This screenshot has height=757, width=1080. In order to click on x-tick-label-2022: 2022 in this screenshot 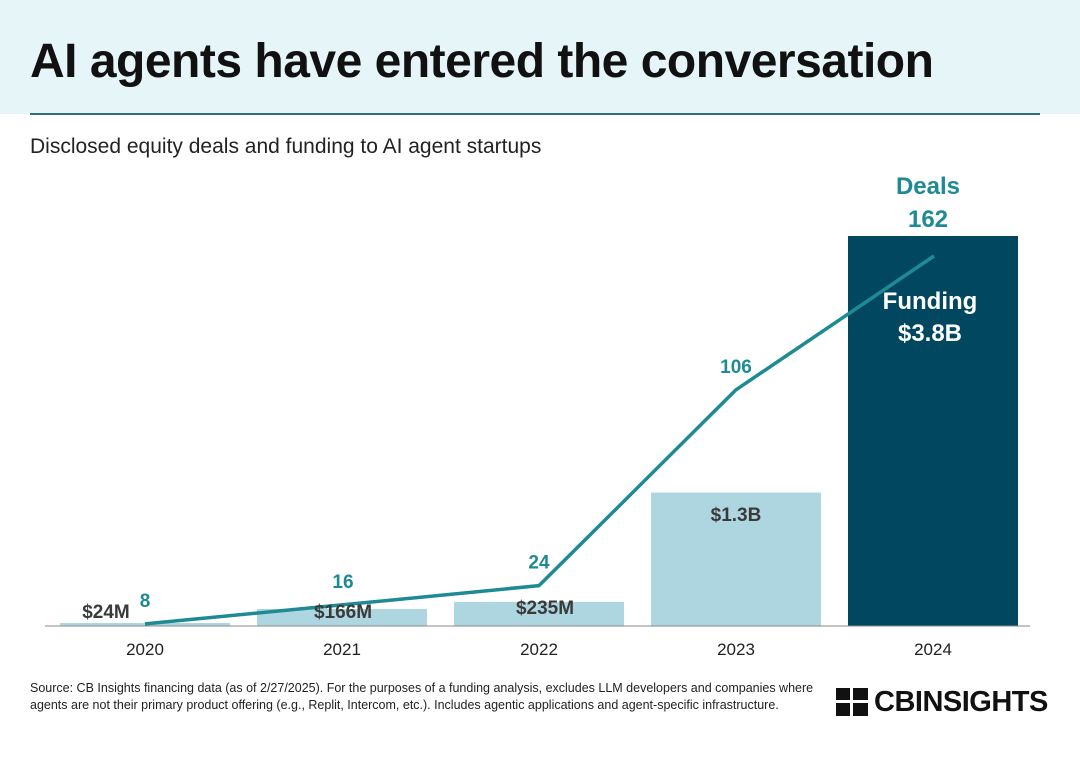, I will do `click(539, 649)`.